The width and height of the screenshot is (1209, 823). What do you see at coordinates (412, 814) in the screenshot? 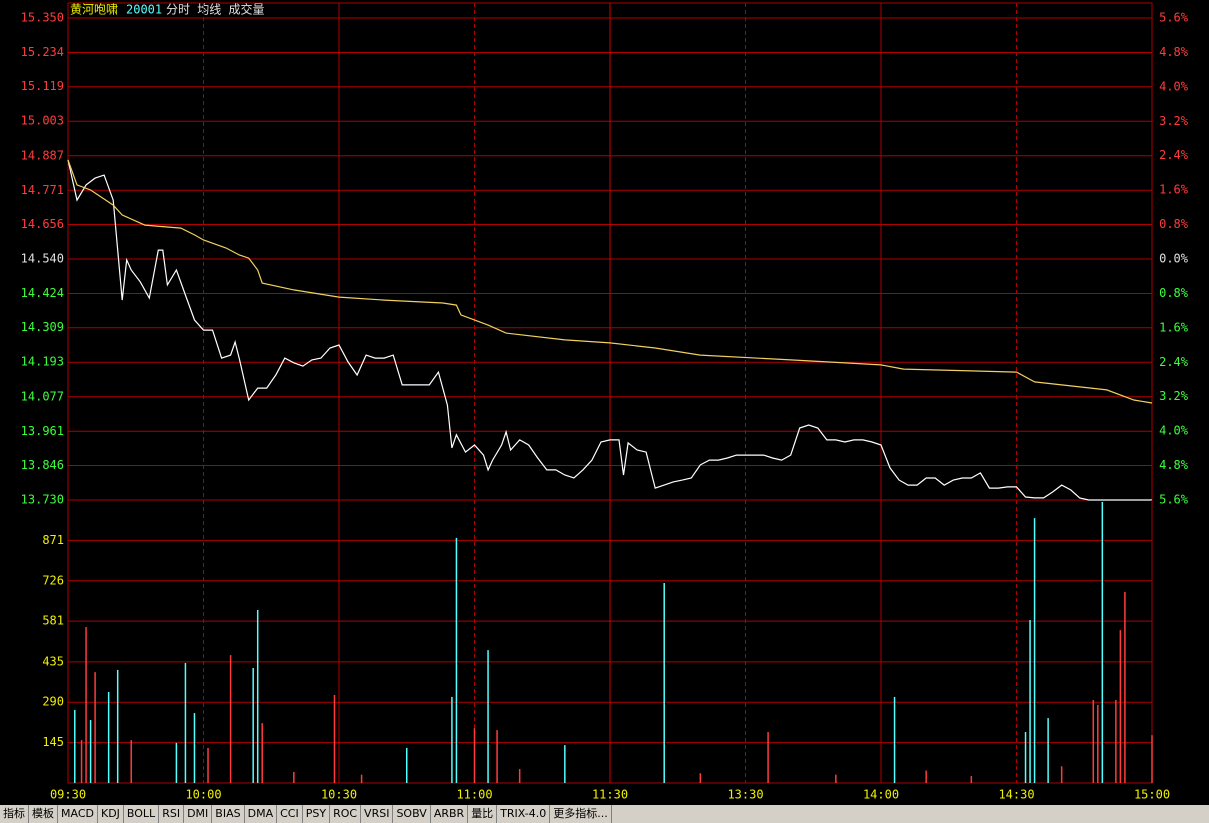
I see `toolbar-tab: SOBV` at bounding box center [412, 814].